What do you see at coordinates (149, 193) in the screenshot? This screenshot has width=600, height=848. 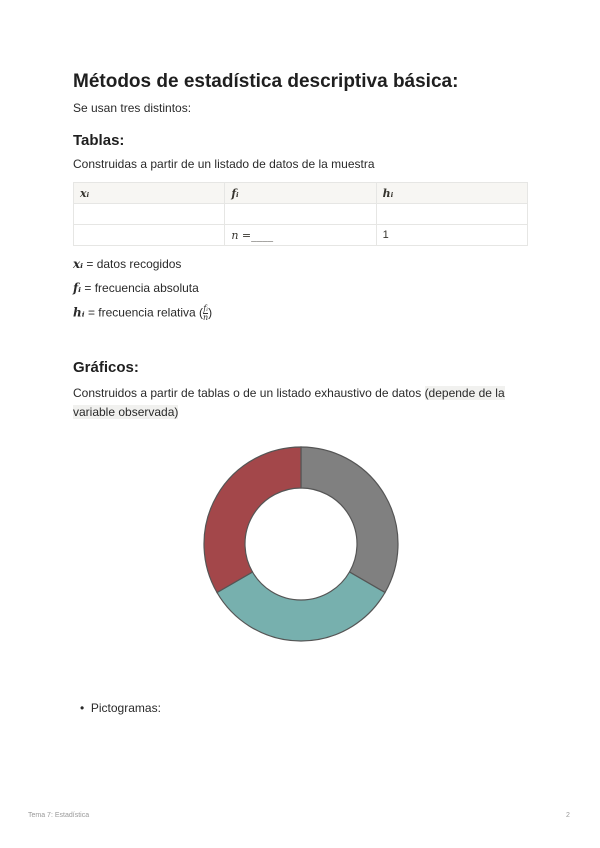 I see `header-cell: xᵢ` at bounding box center [149, 193].